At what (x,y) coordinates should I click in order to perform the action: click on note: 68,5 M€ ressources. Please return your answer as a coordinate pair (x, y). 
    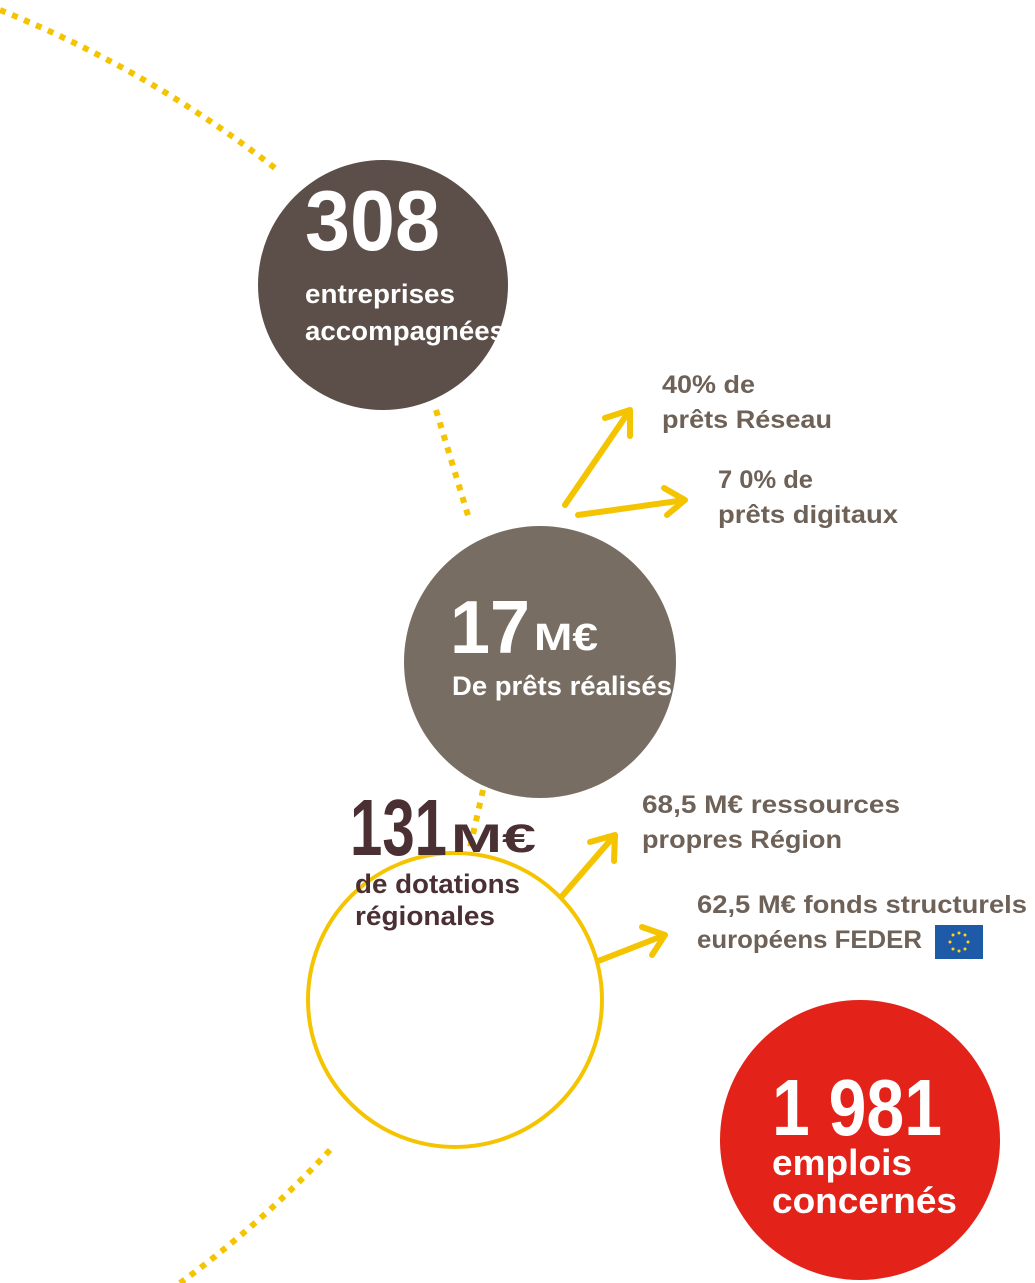
    Looking at the image, I should click on (771, 805).